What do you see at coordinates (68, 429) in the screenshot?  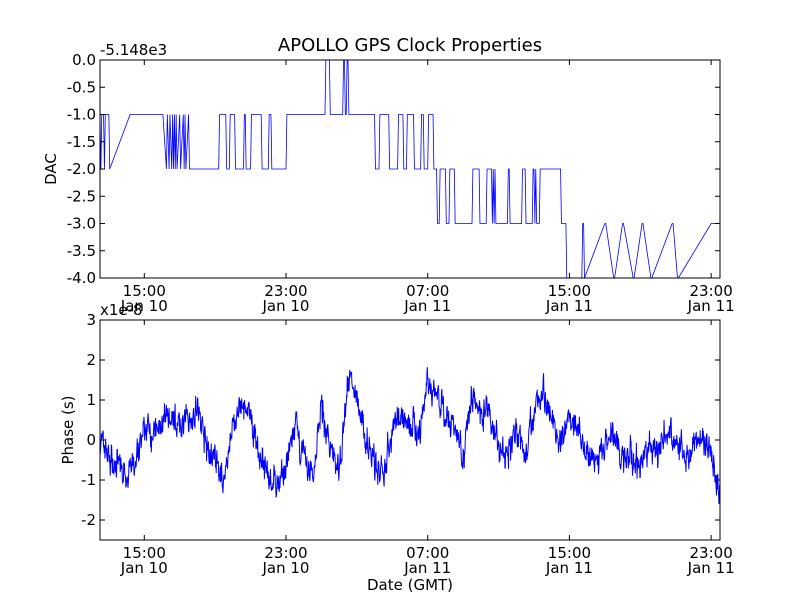 I see `phase-y-axis-label: Phase (s)` at bounding box center [68, 429].